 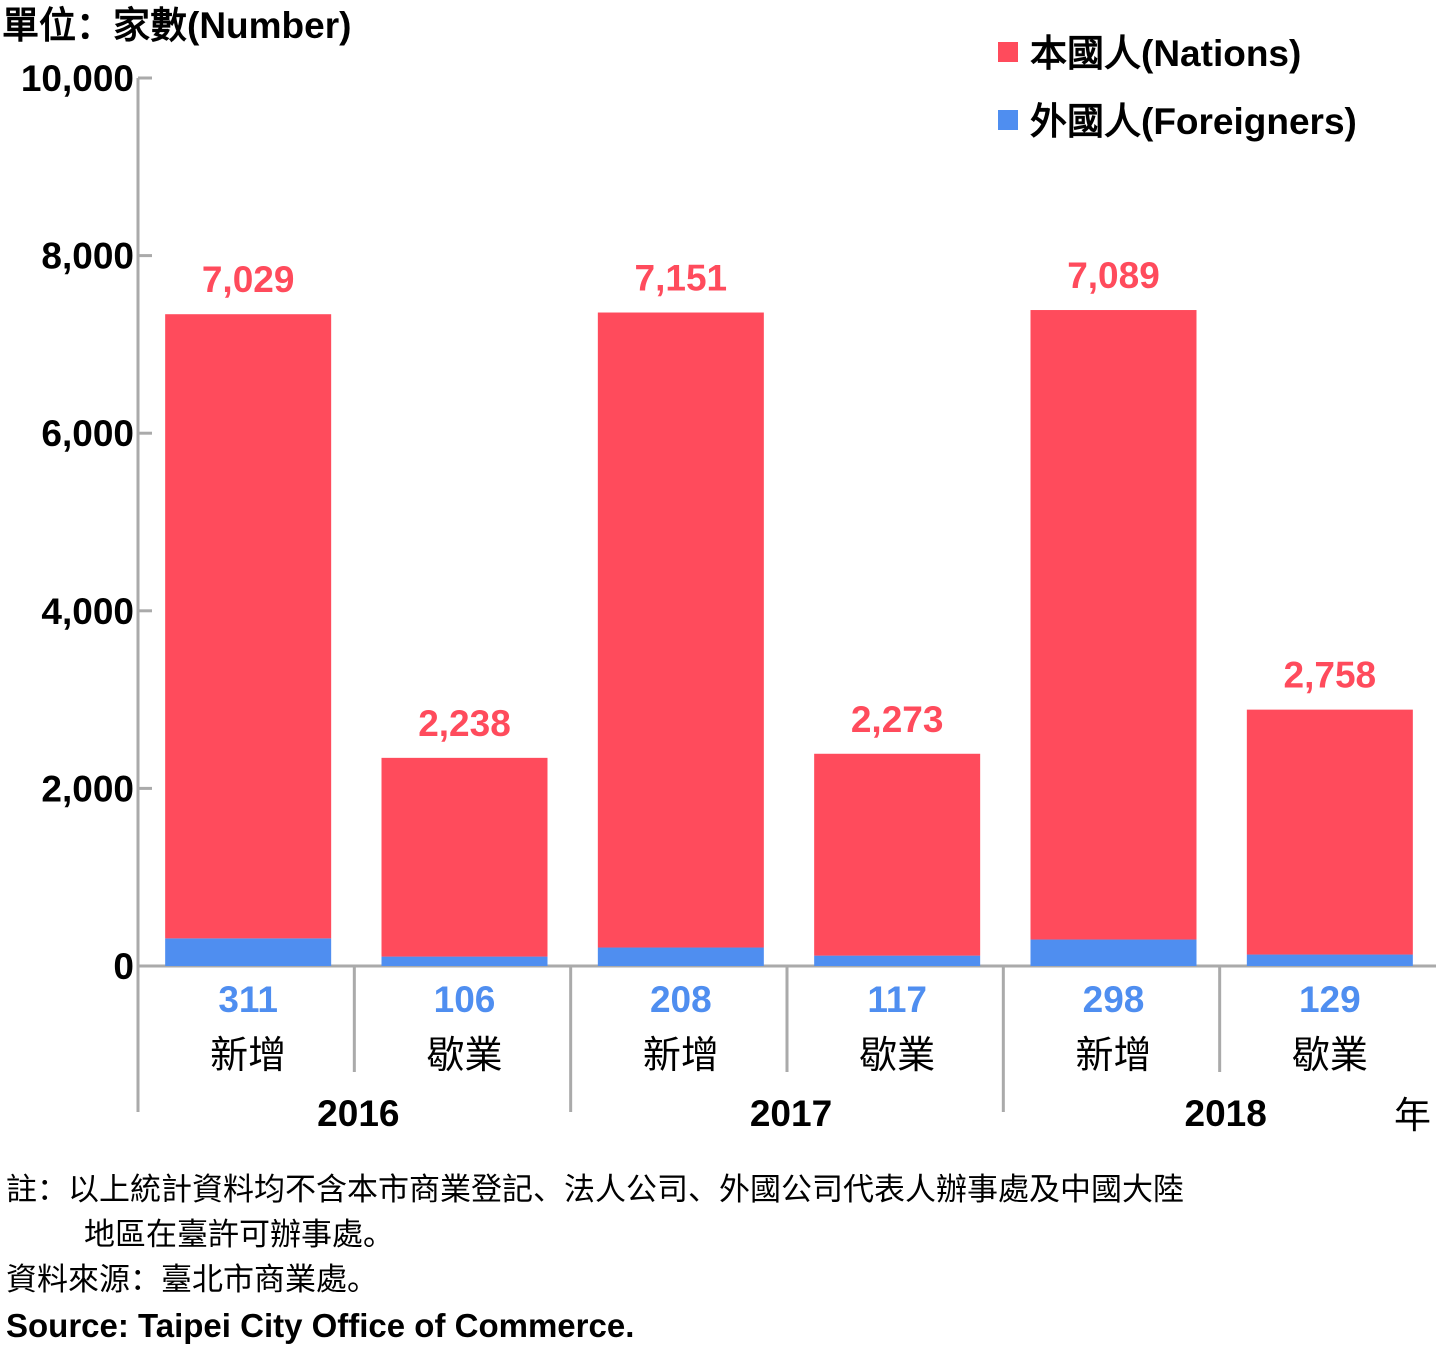 What do you see at coordinates (465, 999) in the screenshot?
I see `data-label-foreigners: 106` at bounding box center [465, 999].